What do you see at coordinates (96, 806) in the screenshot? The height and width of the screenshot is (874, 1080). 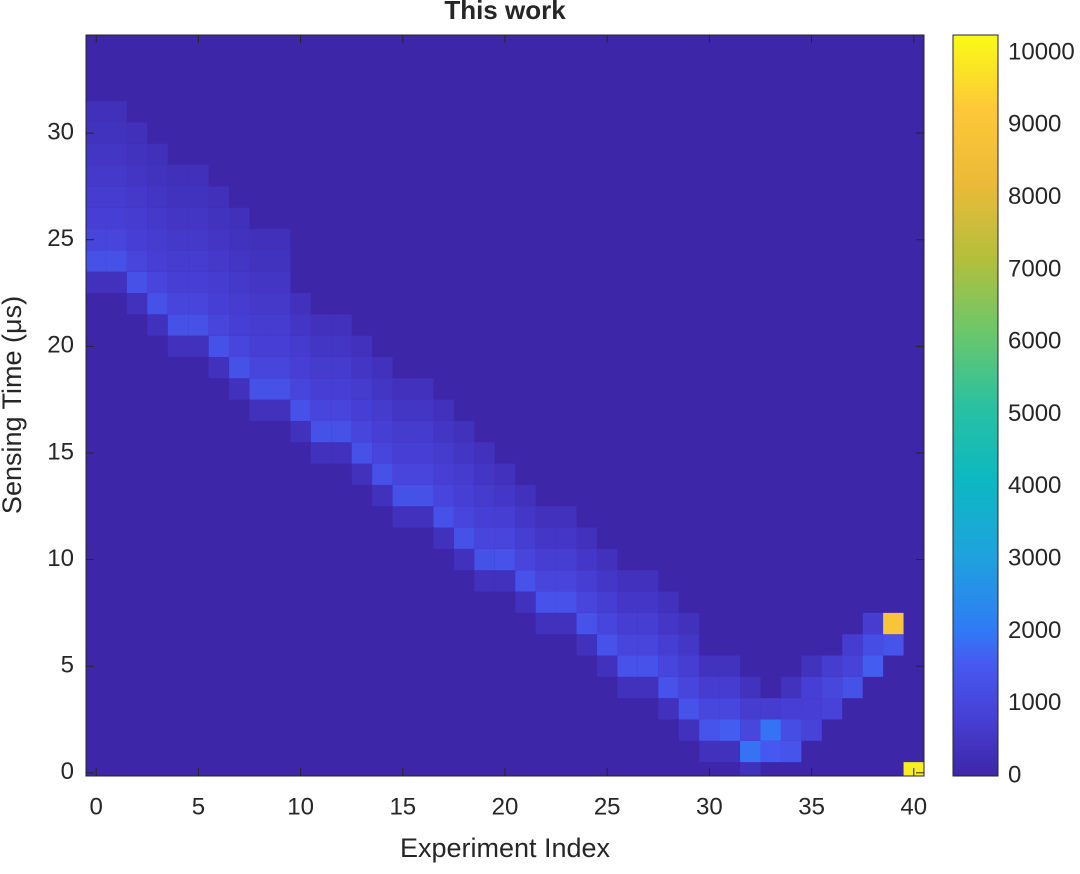 I see `x-tick-label: 0` at bounding box center [96, 806].